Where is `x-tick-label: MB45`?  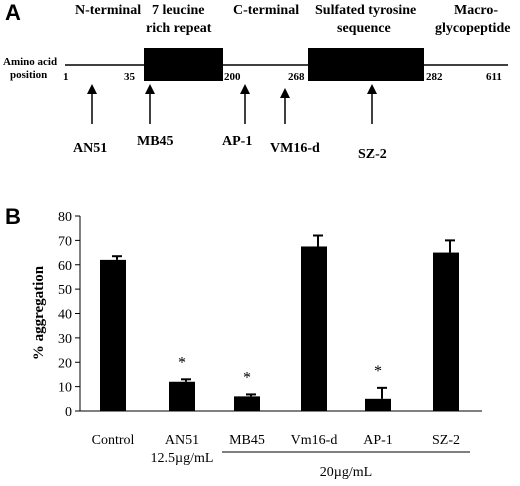
x-tick-label: MB45 is located at coordinates (247, 440).